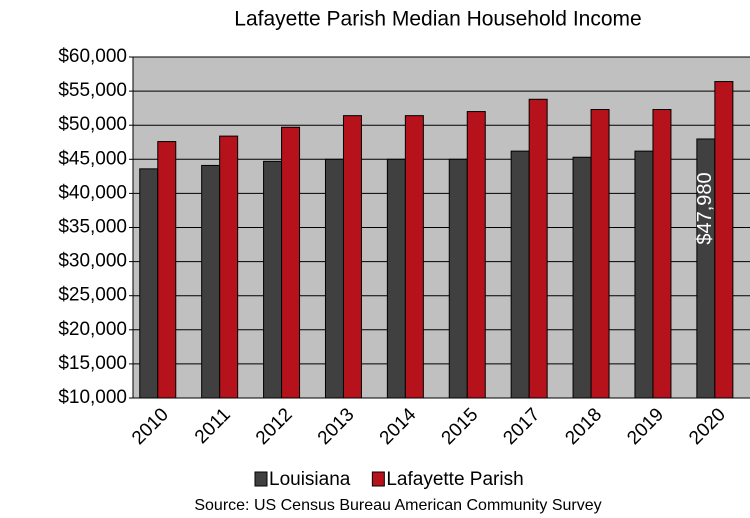 Image resolution: width=750 pixels, height=518 pixels. Describe the element at coordinates (92, 295) in the screenshot. I see `y-tick-label: $25,000` at that location.